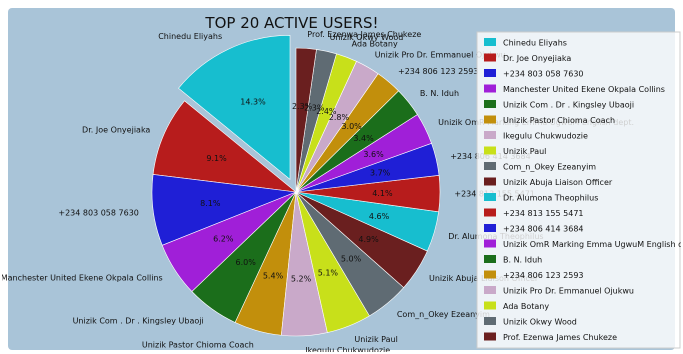 The image size is (683, 354). I want to click on legend-entry-label: Unizik Pastor Chioma Coach, so click(559, 120).